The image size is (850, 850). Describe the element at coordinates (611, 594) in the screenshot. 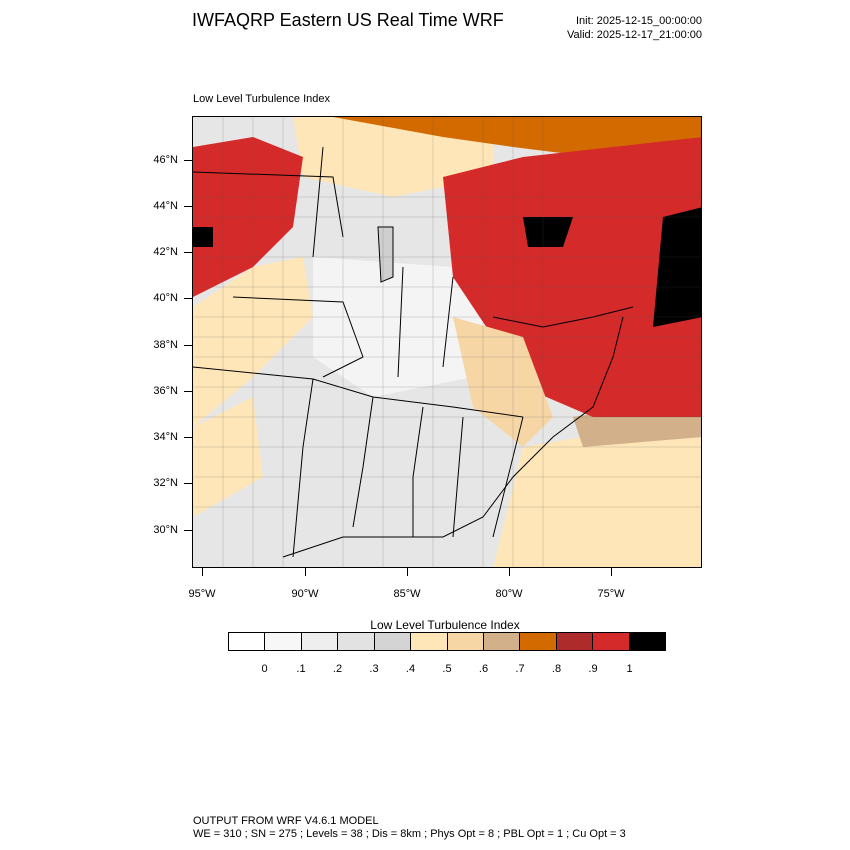

I see `lon-label-75: 75°W` at that location.